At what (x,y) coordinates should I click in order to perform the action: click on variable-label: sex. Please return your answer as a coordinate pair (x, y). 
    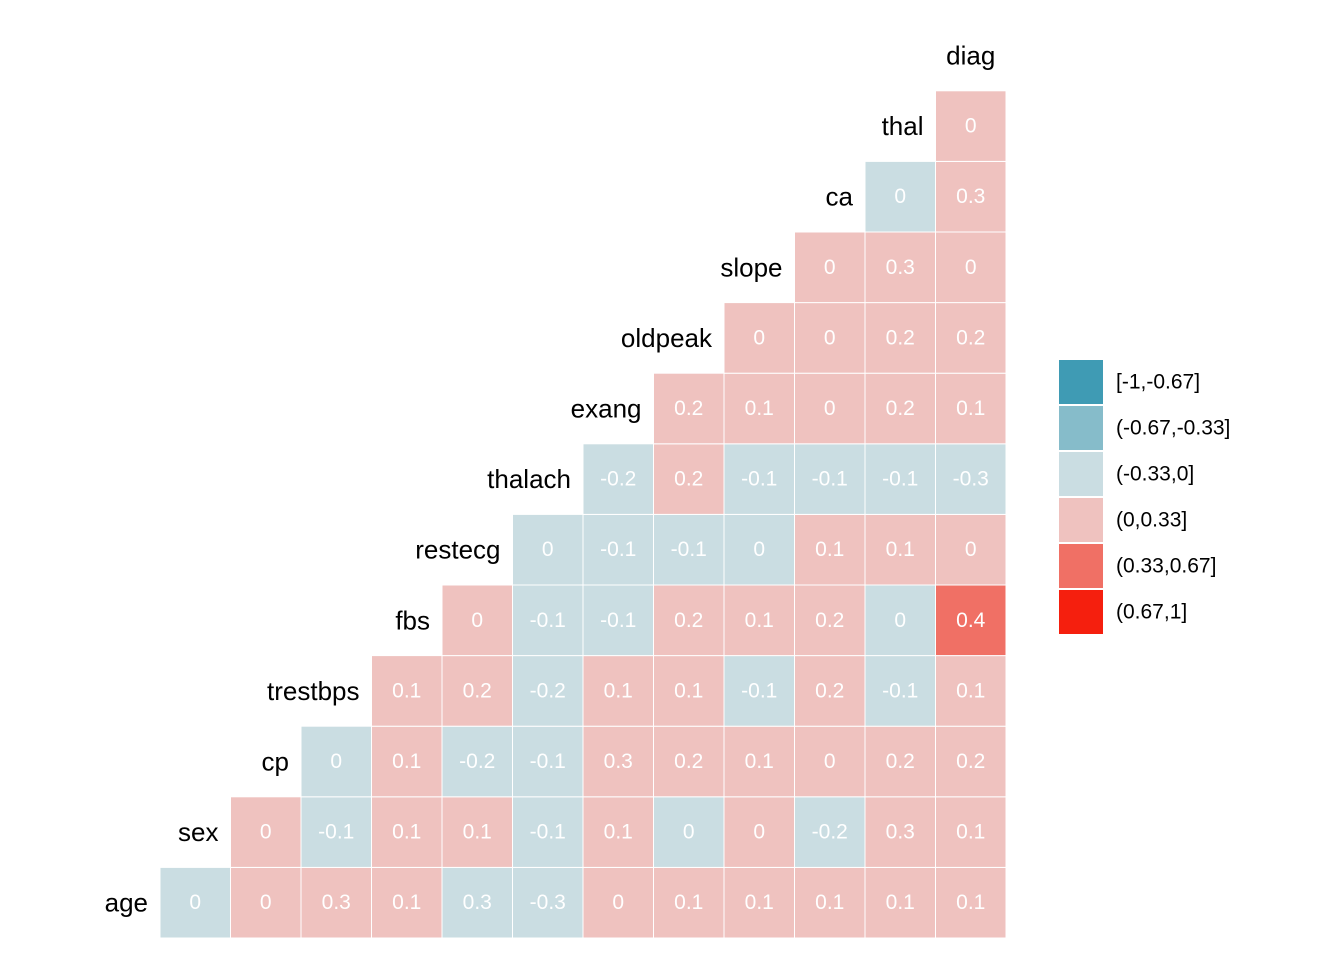
    Looking at the image, I should click on (198, 832).